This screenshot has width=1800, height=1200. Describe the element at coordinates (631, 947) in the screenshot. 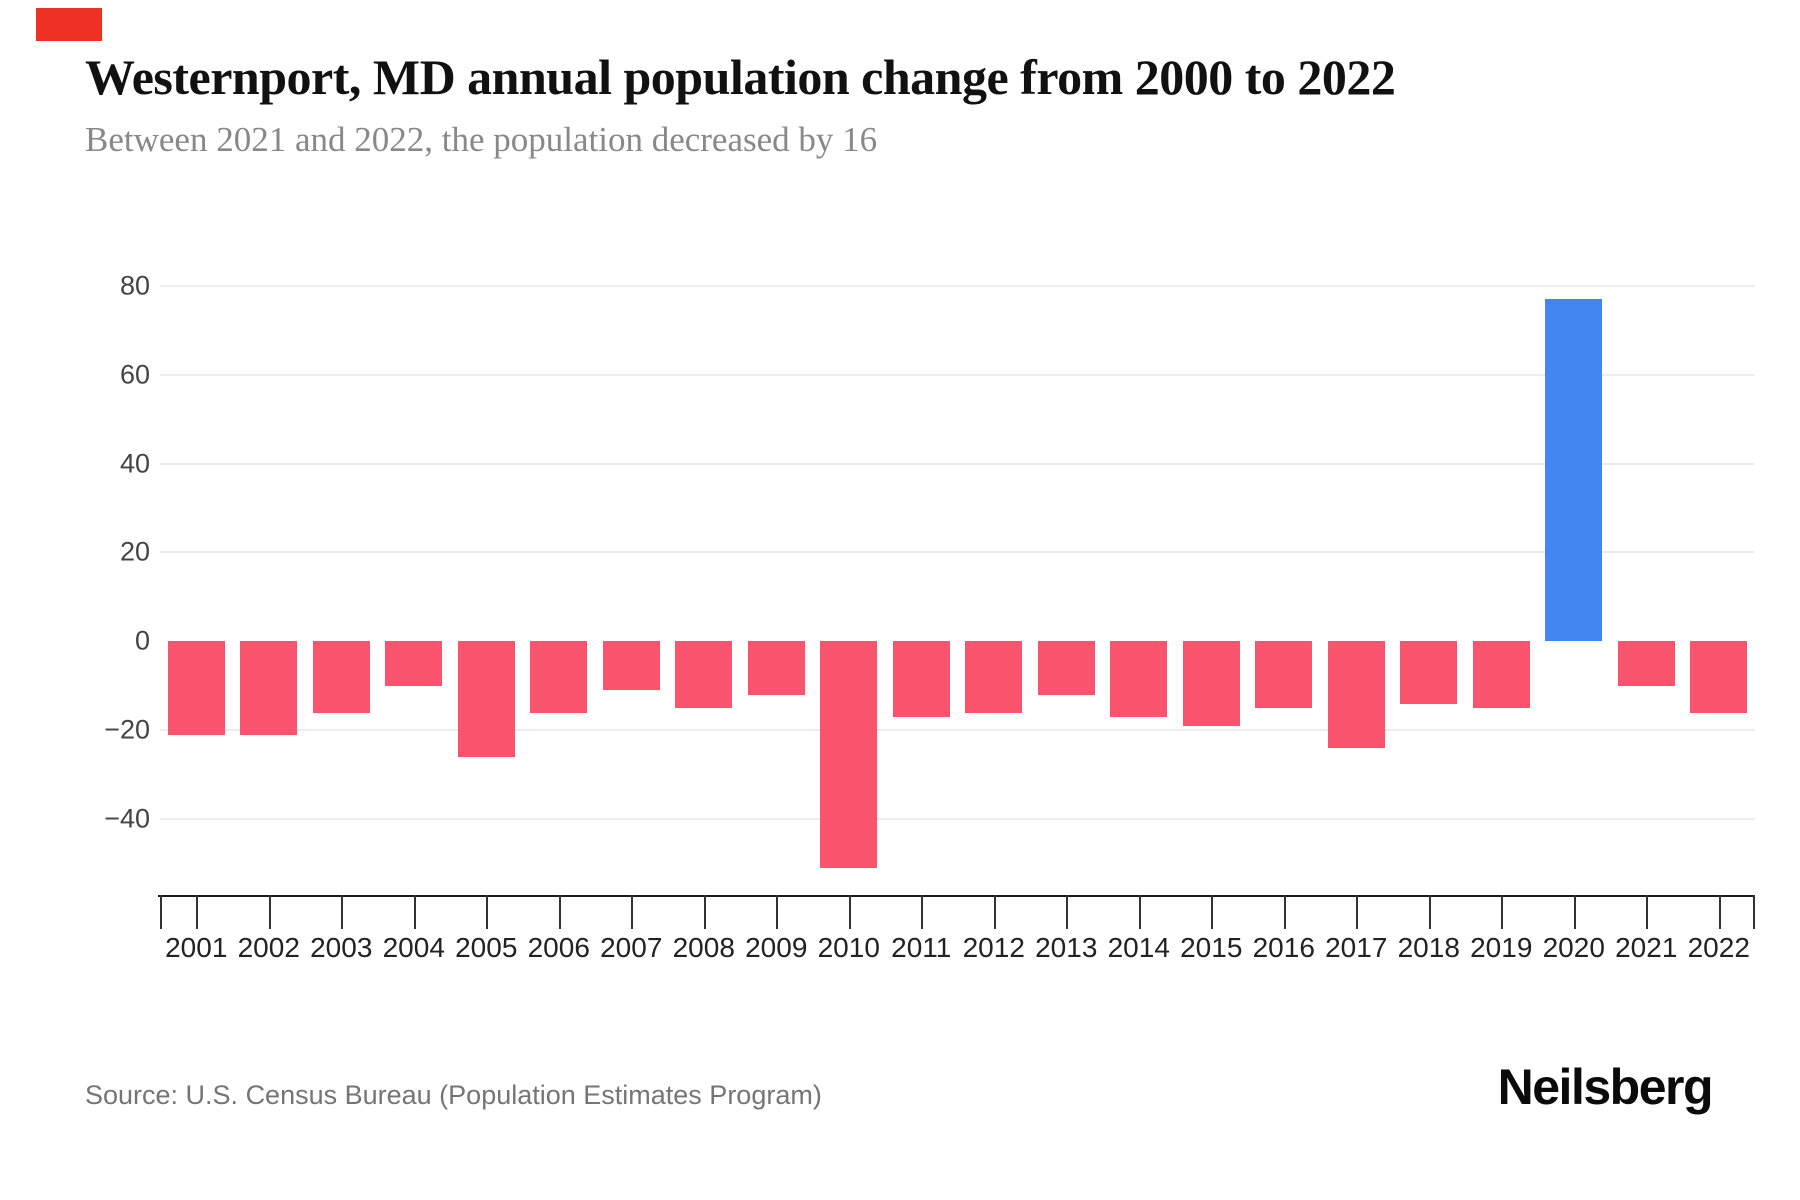

I see `x-tick-label-2007: 2007` at that location.